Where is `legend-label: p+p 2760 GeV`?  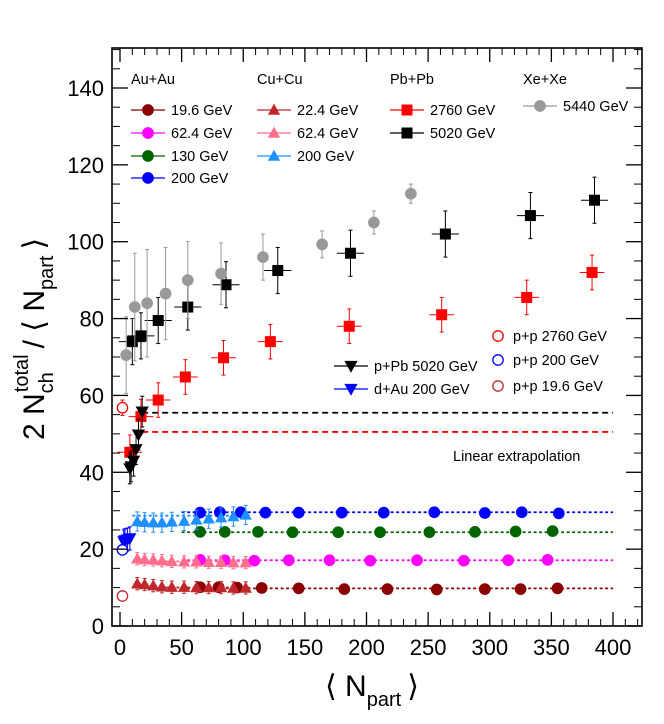
legend-label: p+p 2760 GeV is located at coordinates (560, 337).